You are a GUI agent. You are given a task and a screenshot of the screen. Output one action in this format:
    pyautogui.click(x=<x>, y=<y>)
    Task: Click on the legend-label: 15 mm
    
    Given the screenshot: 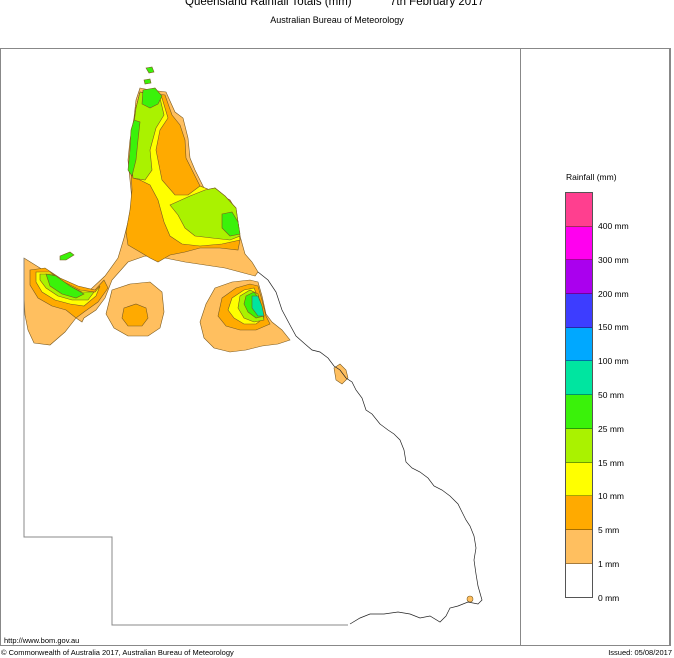 What is the action you would take?
    pyautogui.click(x=611, y=463)
    